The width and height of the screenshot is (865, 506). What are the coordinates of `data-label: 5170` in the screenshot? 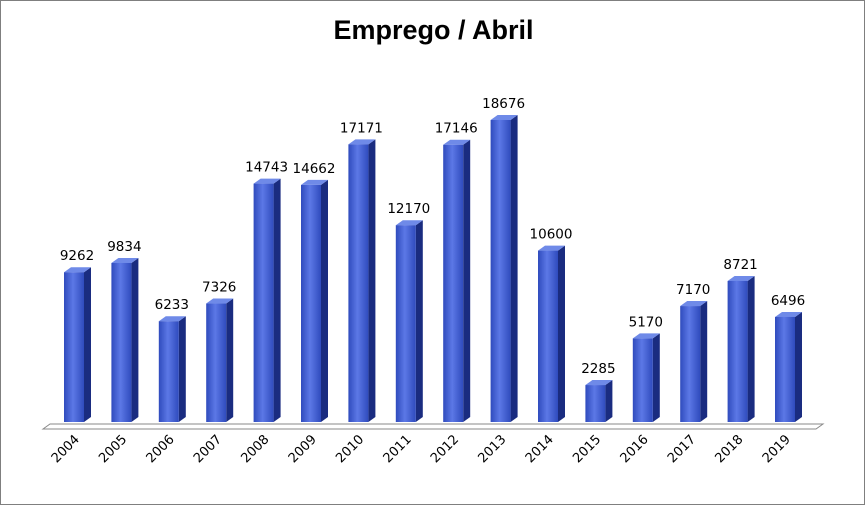 It's located at (646, 322).